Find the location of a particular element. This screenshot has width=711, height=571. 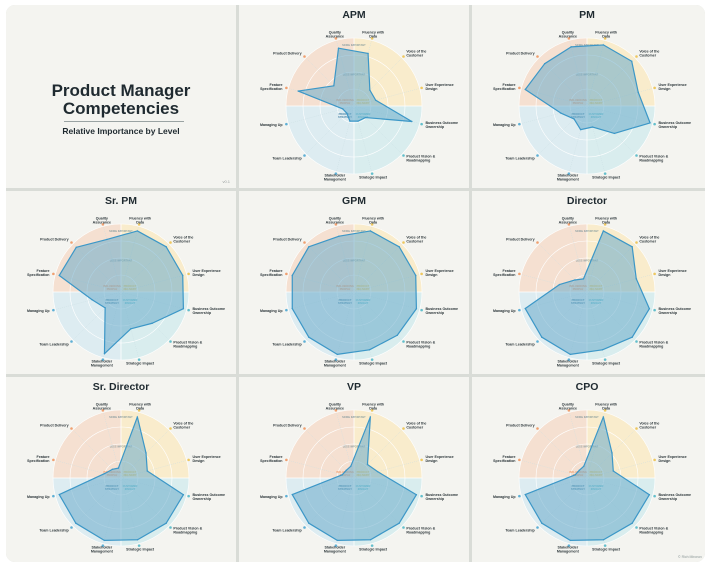

axis-label-voice-of-the-customer: Customer is located at coordinates (414, 428).